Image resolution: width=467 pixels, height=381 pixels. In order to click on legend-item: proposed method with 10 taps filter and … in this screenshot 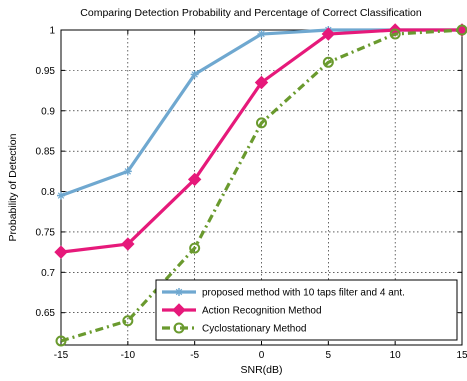, I will do `click(283, 293)`.